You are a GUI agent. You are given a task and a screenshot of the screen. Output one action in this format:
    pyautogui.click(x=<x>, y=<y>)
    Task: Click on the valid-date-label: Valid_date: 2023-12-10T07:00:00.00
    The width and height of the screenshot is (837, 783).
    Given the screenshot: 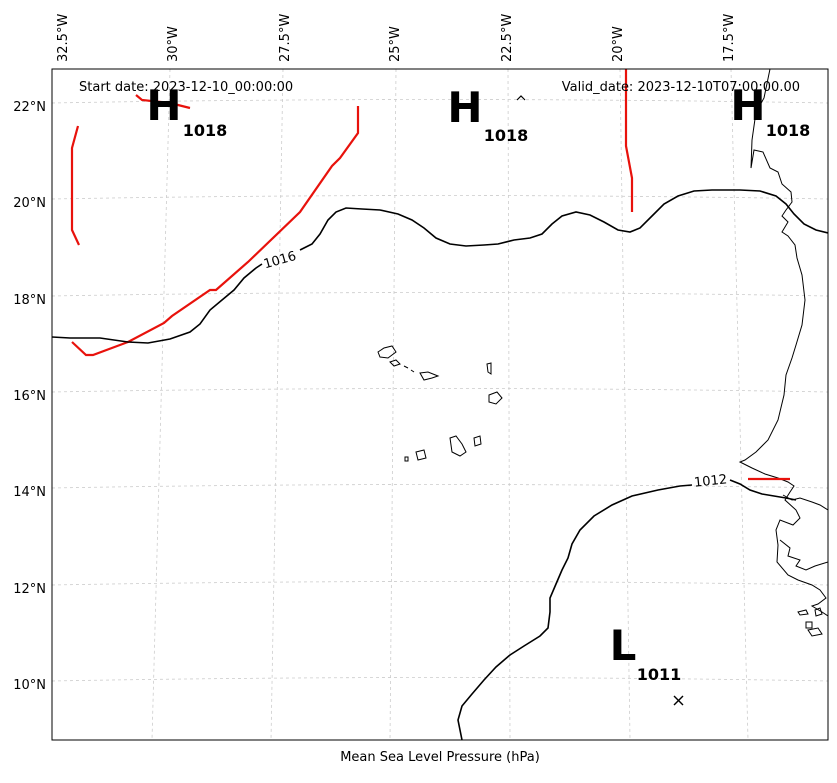 What is the action you would take?
    pyautogui.click(x=681, y=87)
    